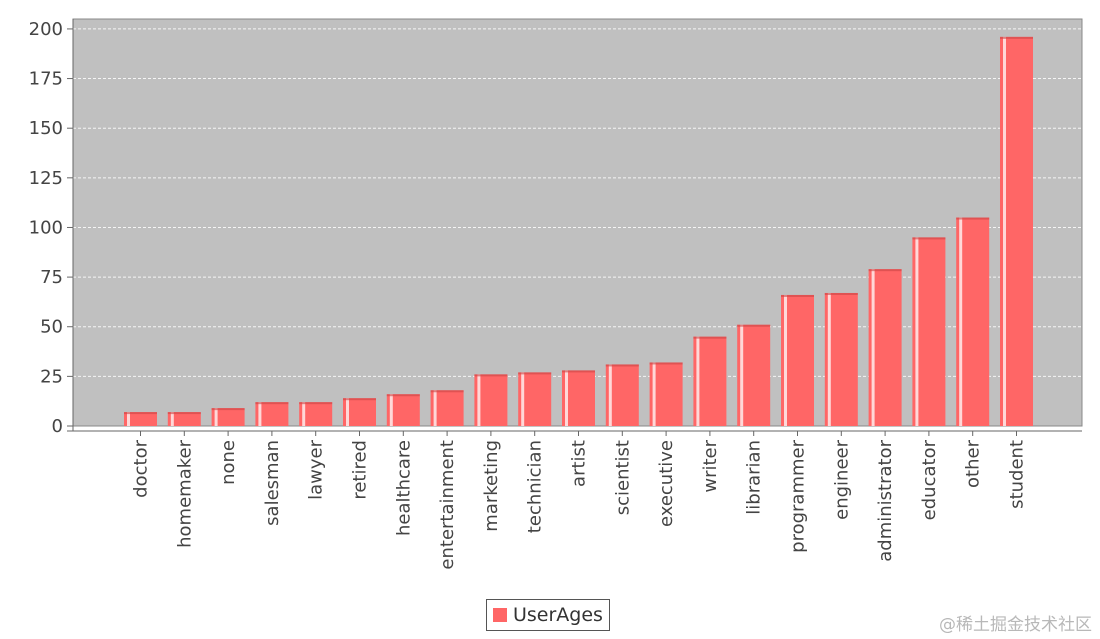  What do you see at coordinates (710, 465) in the screenshot?
I see `x-tick-label: writer` at bounding box center [710, 465].